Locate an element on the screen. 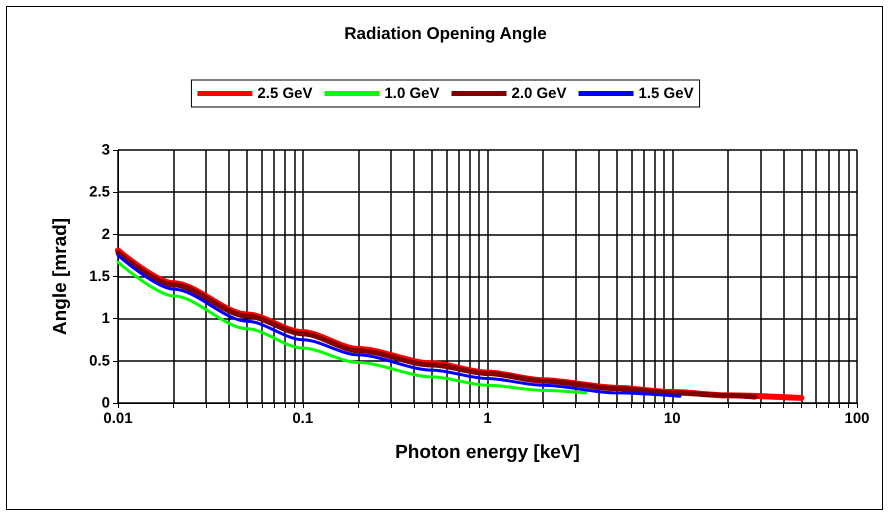 The width and height of the screenshot is (891, 518). legend-label: 1.5 GeV is located at coordinates (666, 93).